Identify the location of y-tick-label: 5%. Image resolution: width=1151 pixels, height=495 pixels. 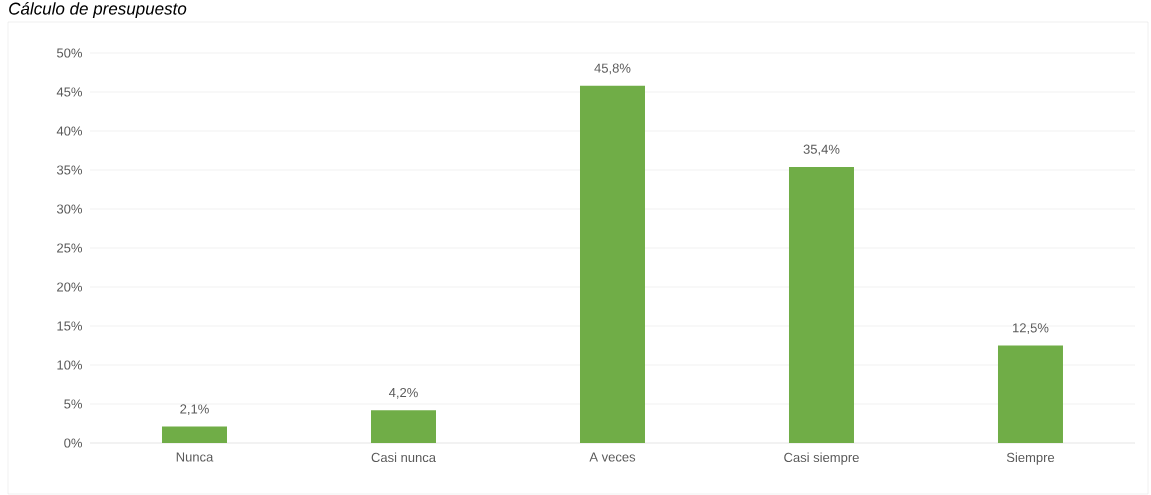
(73, 404).